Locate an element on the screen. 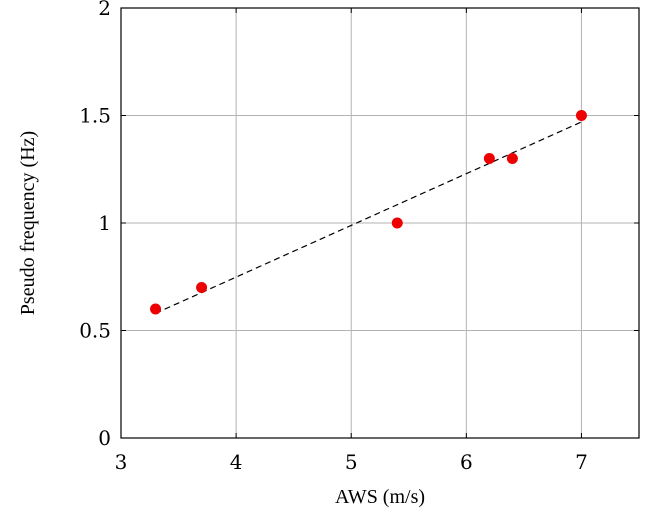  y-tick-label: 0 is located at coordinates (104, 438).